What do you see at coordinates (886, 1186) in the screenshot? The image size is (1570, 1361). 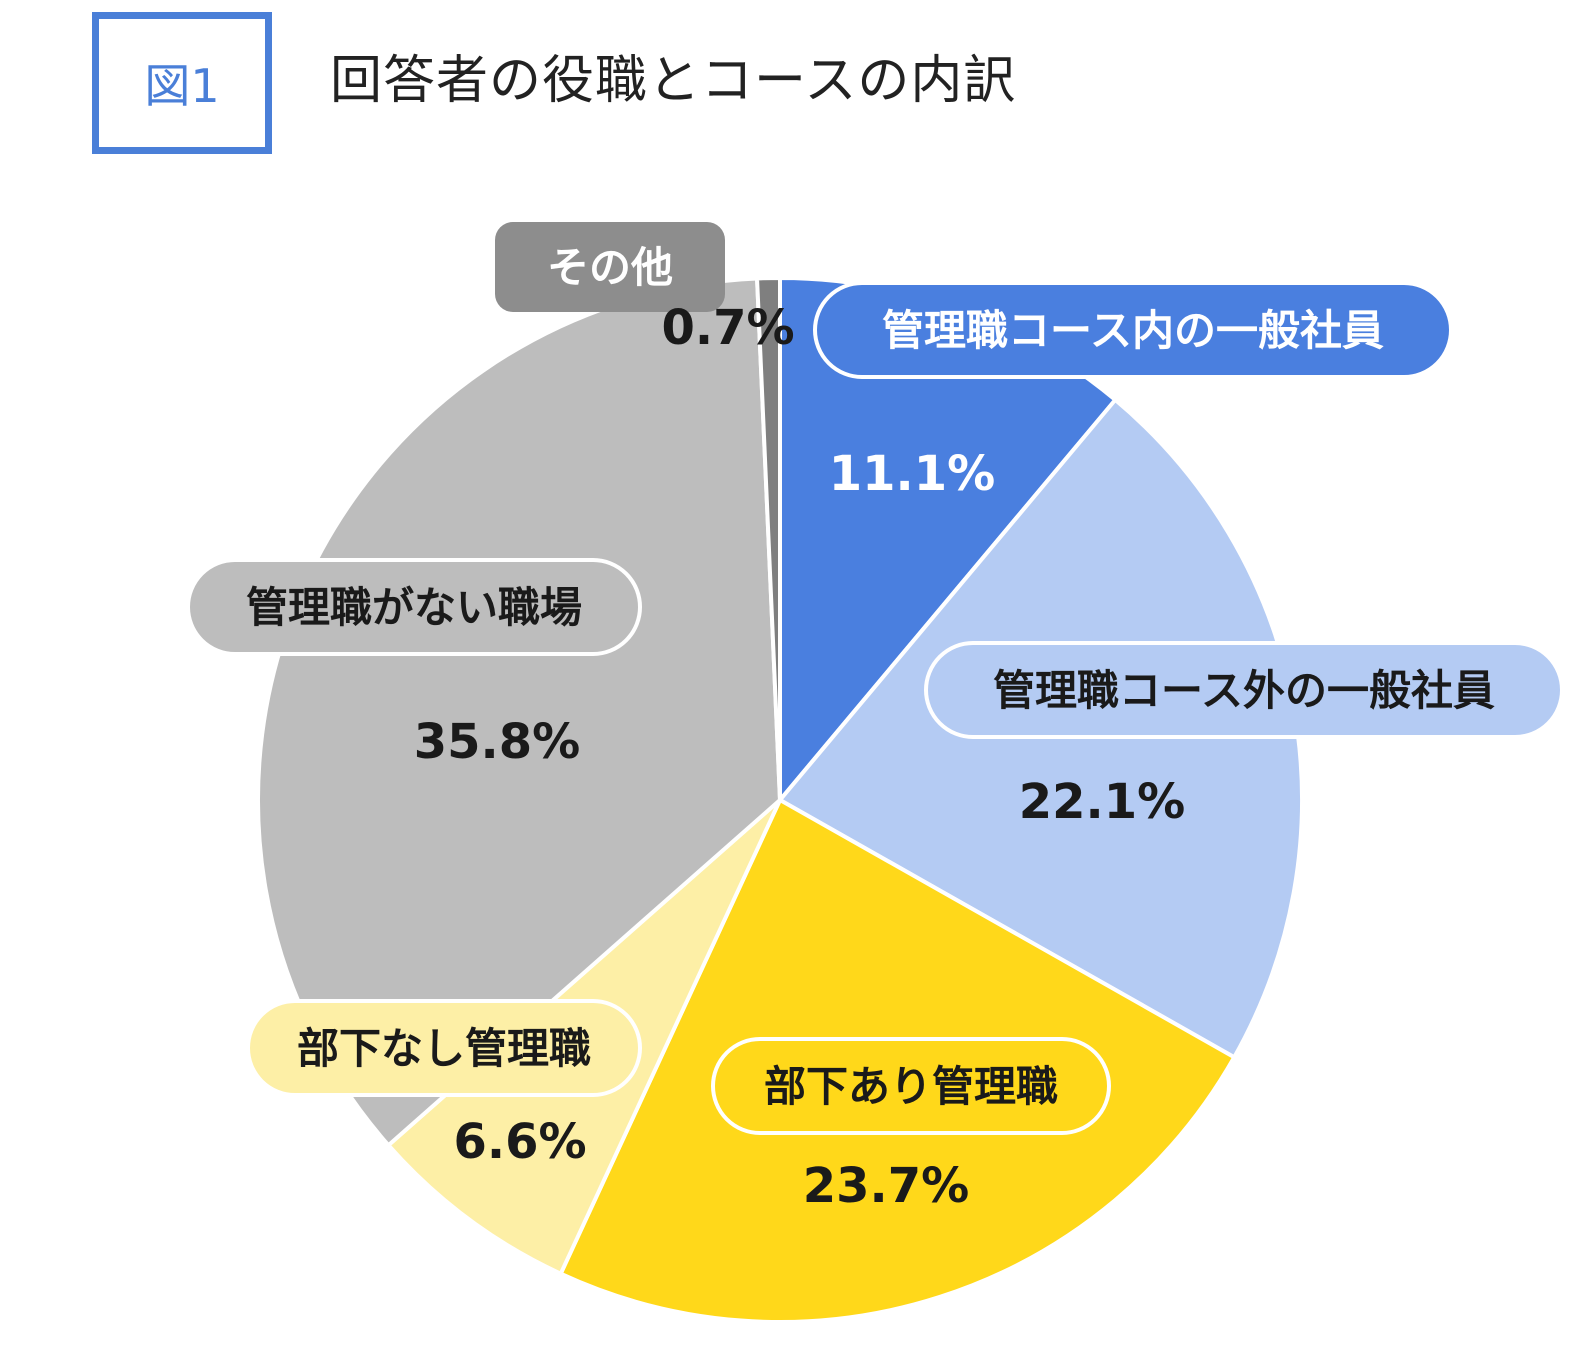 I see `slice-value-label: 23.7%` at bounding box center [886, 1186].